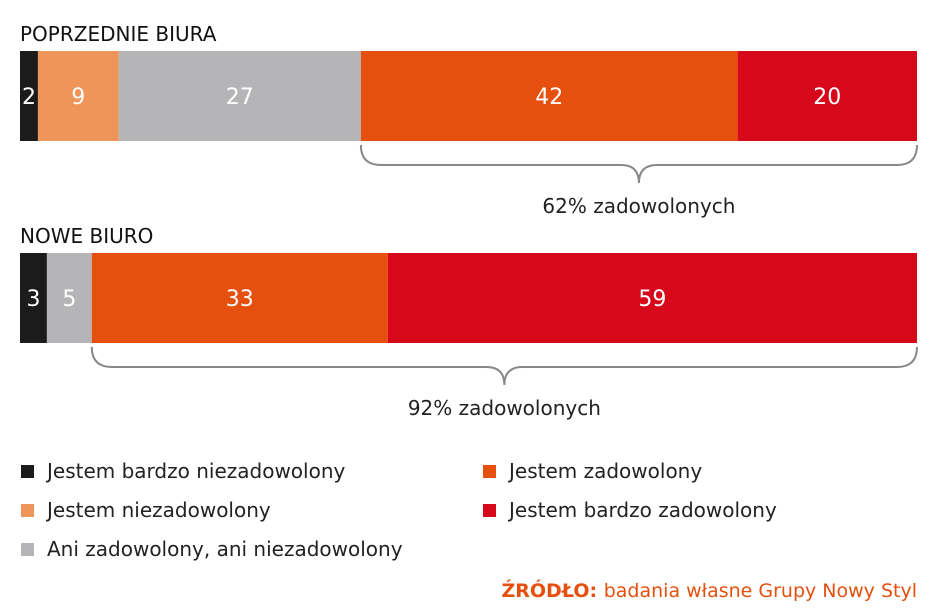 The height and width of the screenshot is (611, 945). I want to click on legend-label: Ani zadowolony, ani niezadowolony, so click(225, 549).